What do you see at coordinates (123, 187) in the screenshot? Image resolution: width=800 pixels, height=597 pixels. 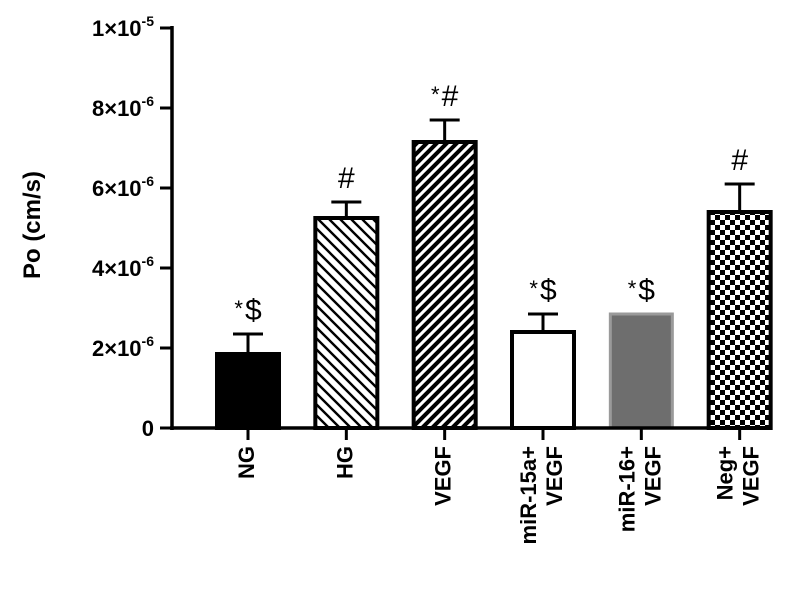 I see `y-tick-label: 6×10⁻⁶` at bounding box center [123, 187].